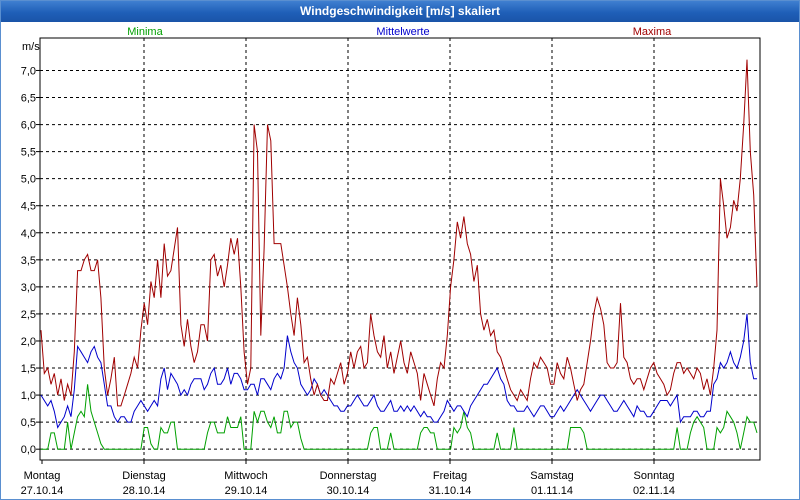 Image resolution: width=800 pixels, height=500 pixels. What do you see at coordinates (654, 476) in the screenshot?
I see `x-tick-label-day: Sonntag` at bounding box center [654, 476].